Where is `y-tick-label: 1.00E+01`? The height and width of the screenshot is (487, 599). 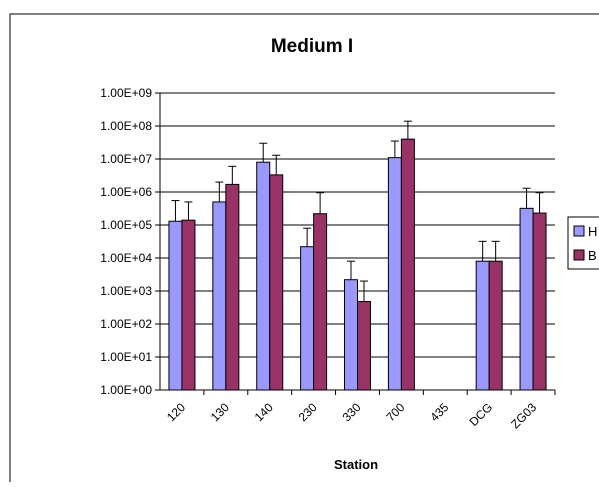 y-tick-label: 1.00E+01 is located at coordinates (126, 357).